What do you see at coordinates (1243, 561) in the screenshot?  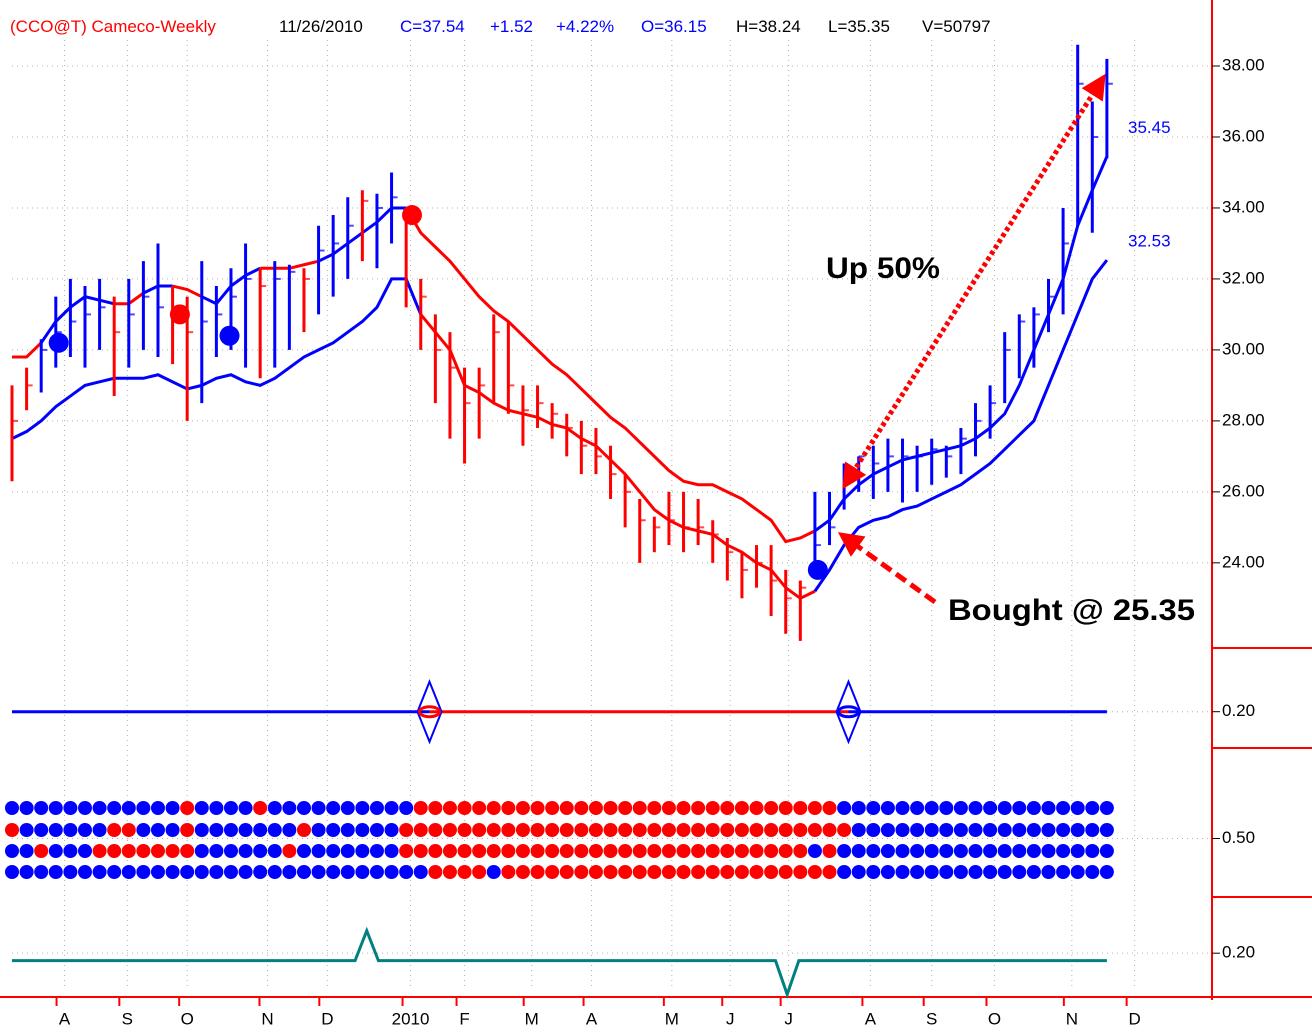 I see `y-tick-label: 24.00` at bounding box center [1243, 561].